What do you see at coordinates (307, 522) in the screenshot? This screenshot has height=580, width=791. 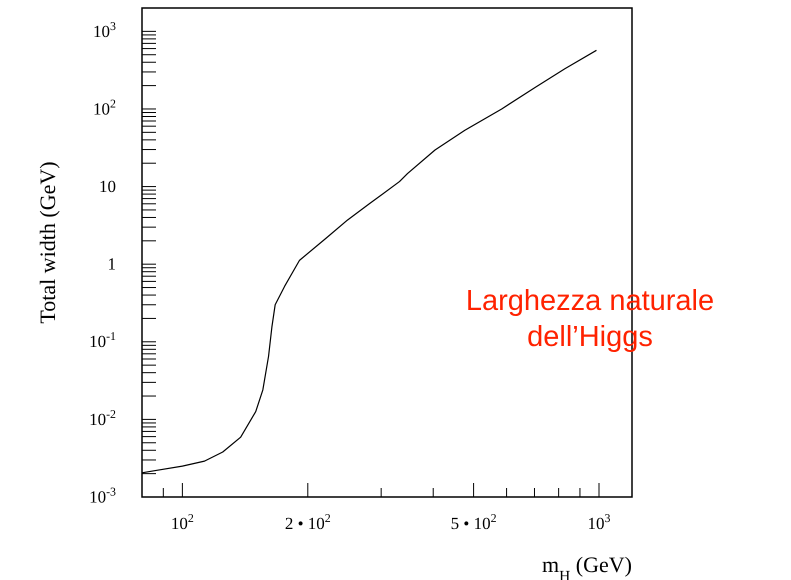 I see `x-tick-label: 2 • 10$^{2}$` at bounding box center [307, 522].